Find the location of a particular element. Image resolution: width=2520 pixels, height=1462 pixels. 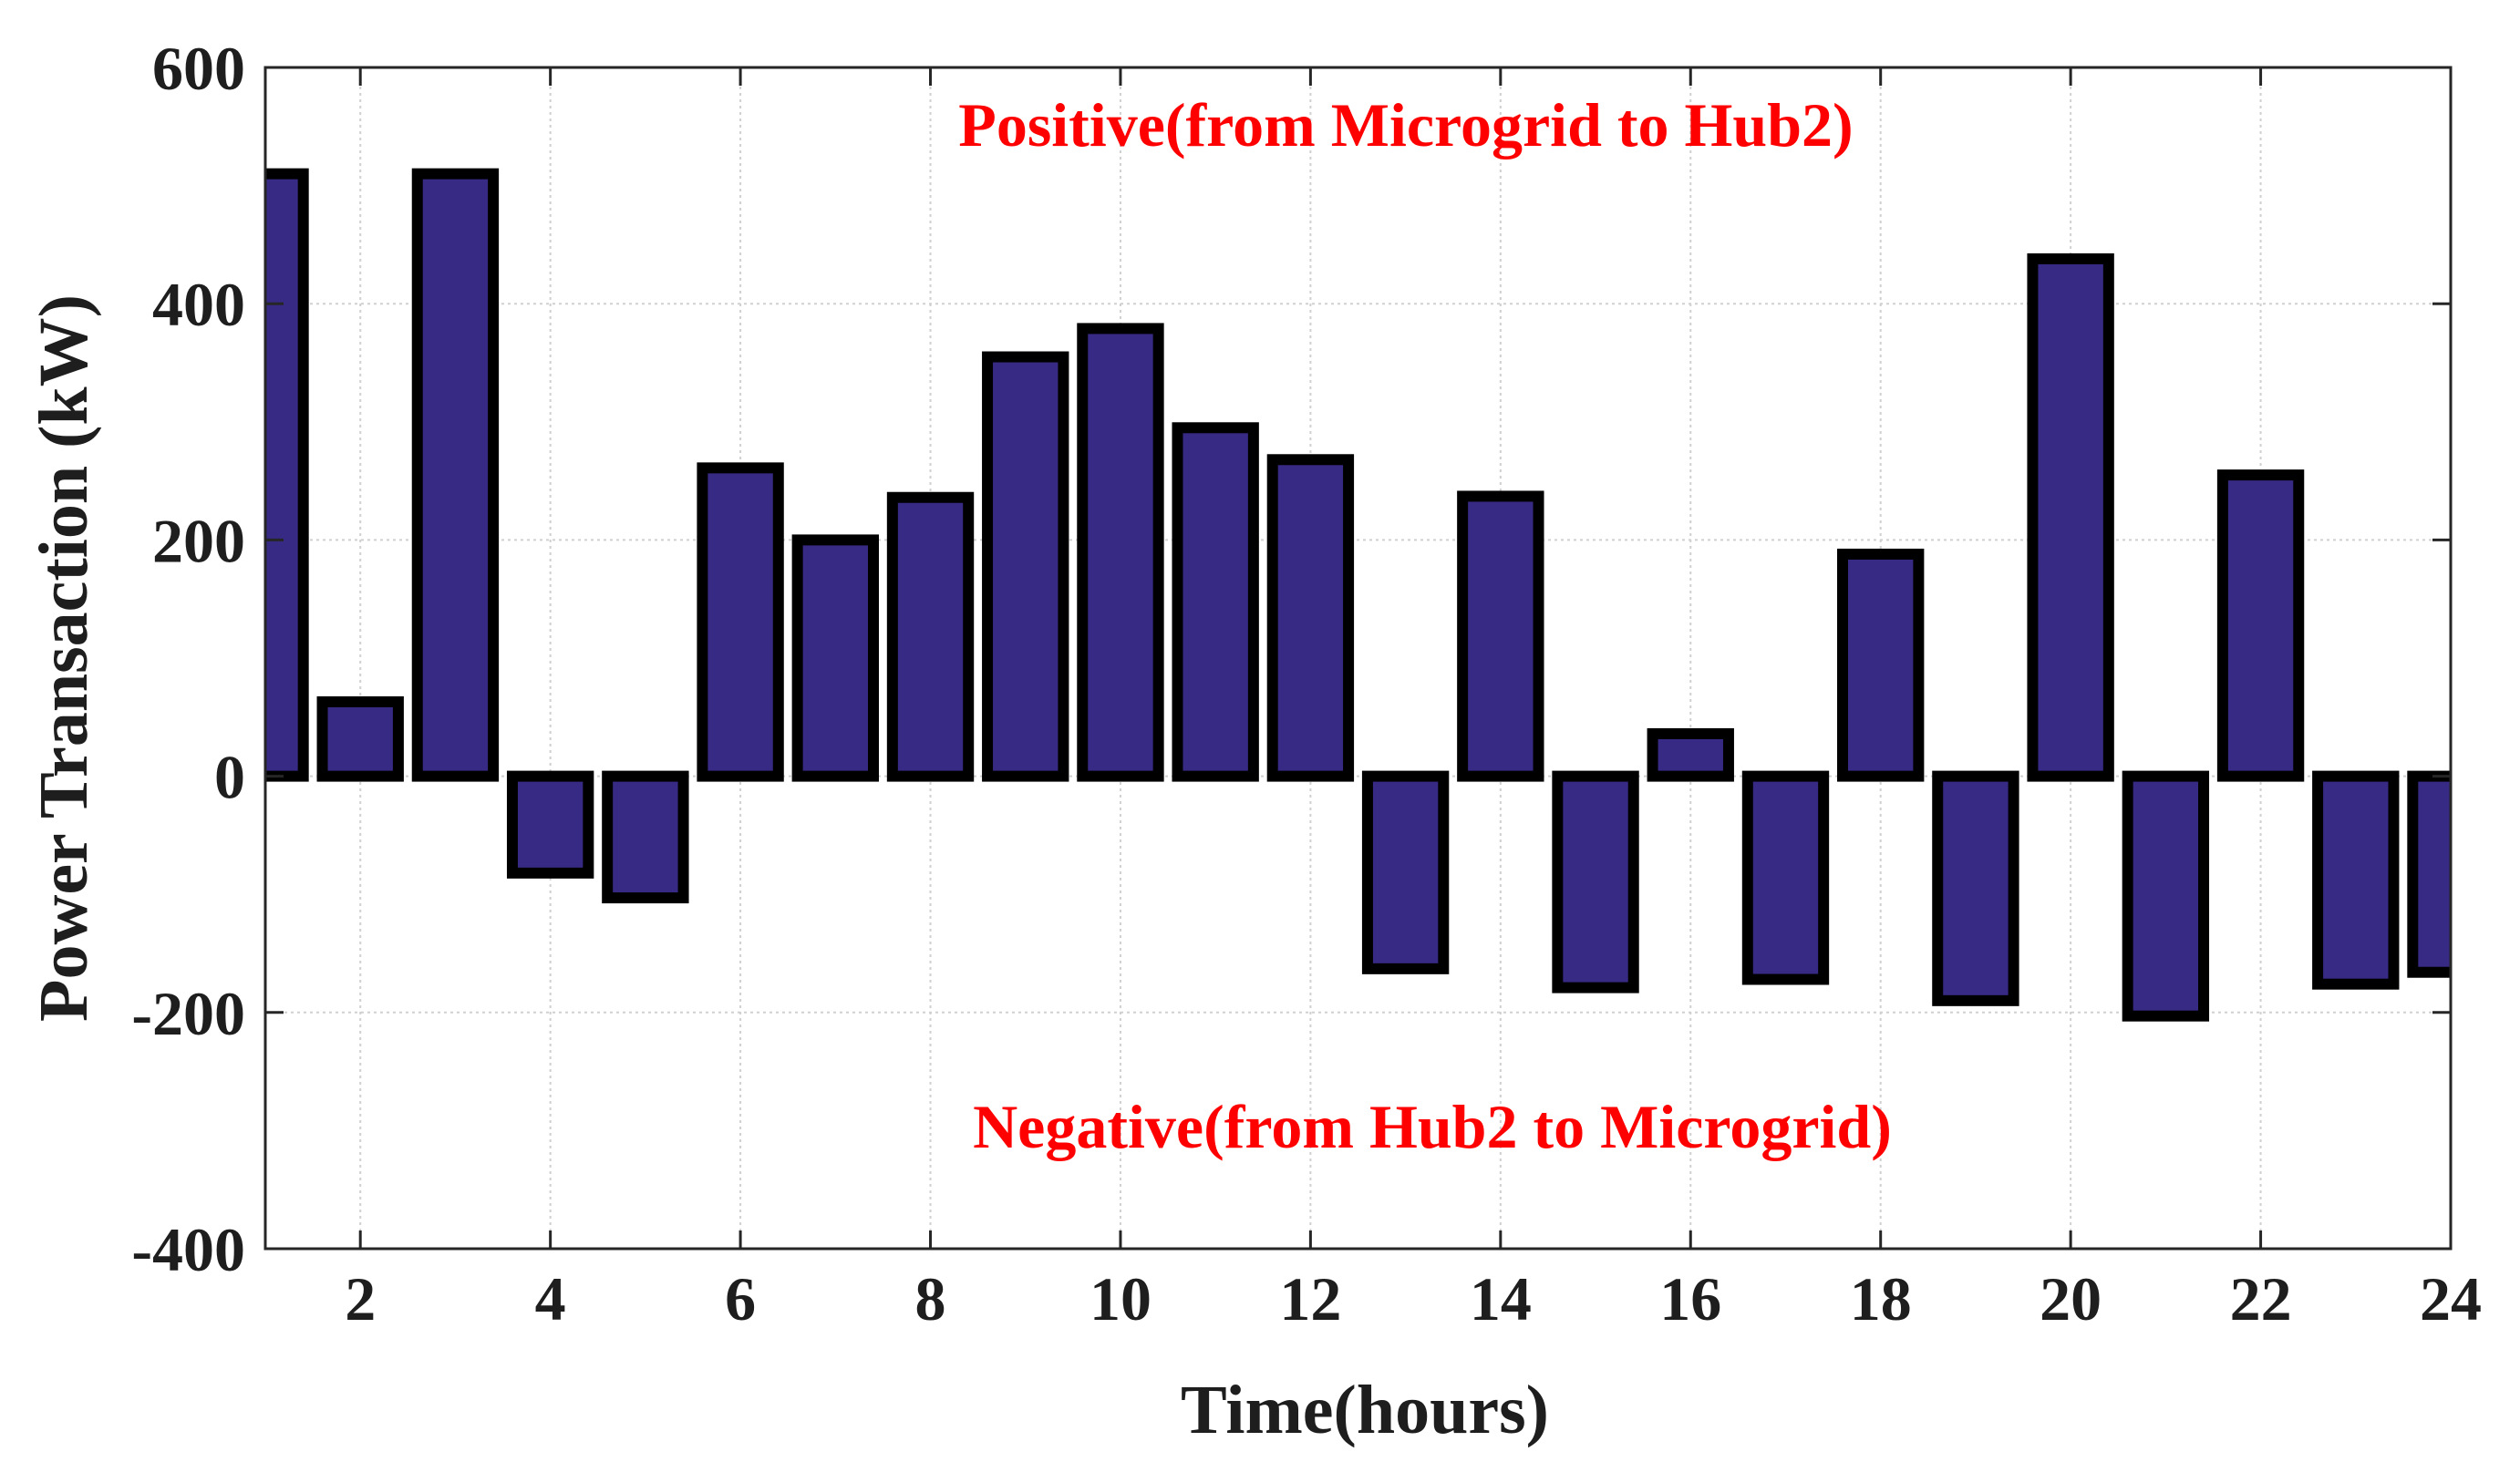

y-tick-label: -200 is located at coordinates (188, 1013).